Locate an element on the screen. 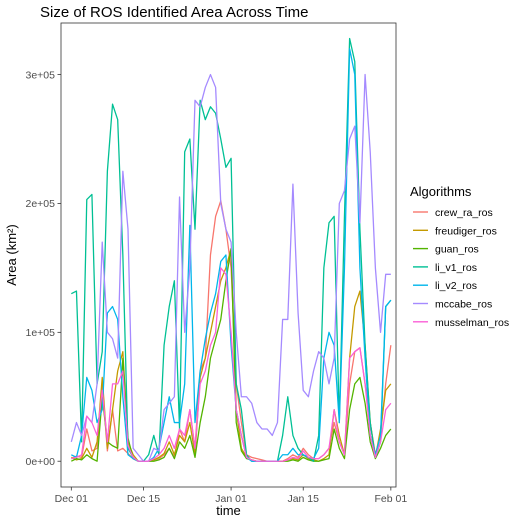 The height and width of the screenshot is (525, 525). legend-label-freudiger-ros: freudiger_ros is located at coordinates (466, 231).